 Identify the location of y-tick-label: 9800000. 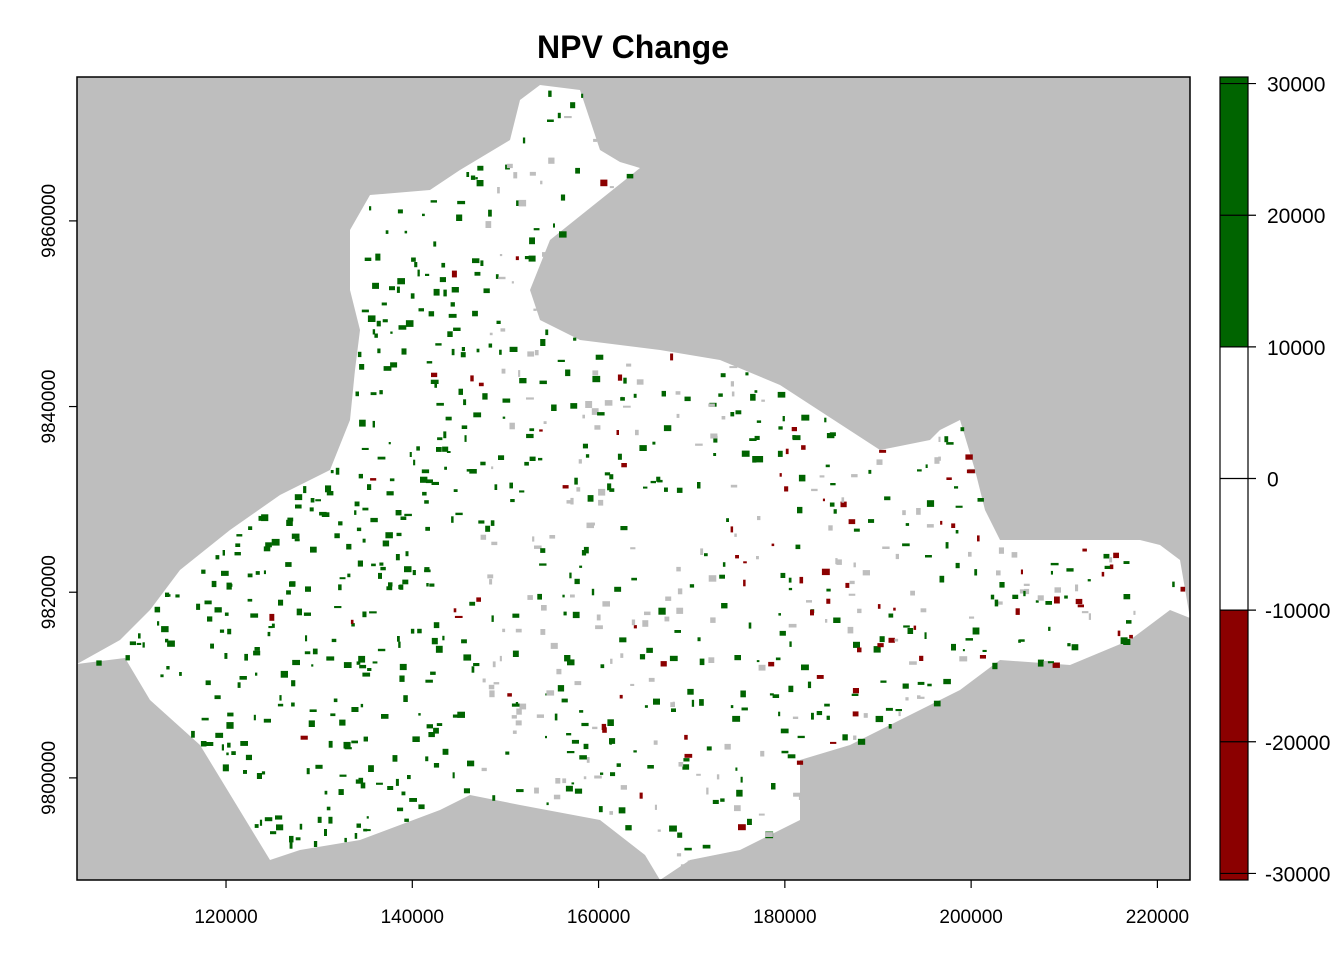
(49, 778).